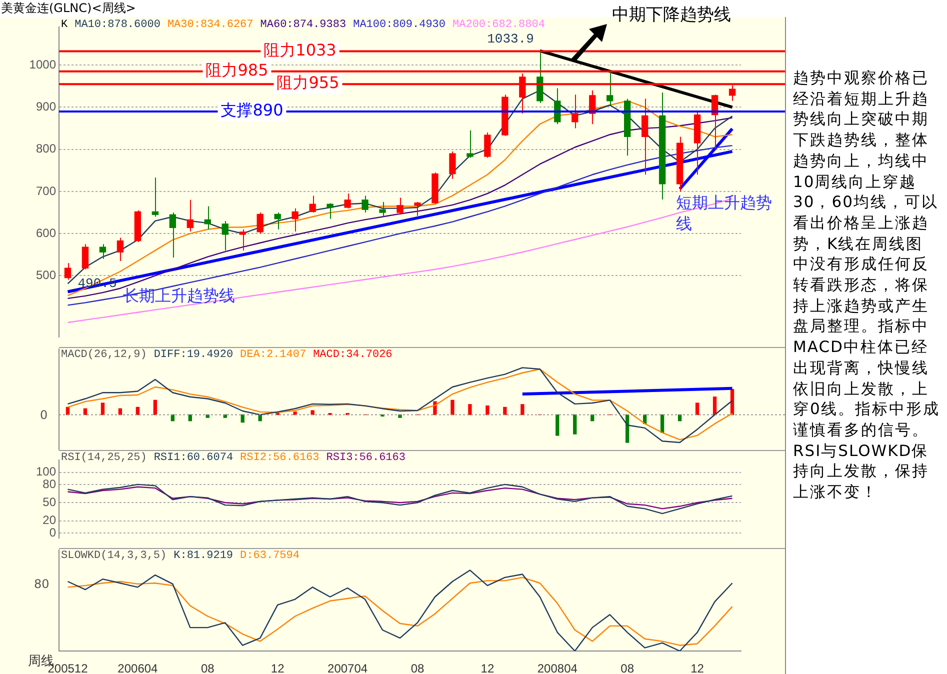  Describe the element at coordinates (52, 532) in the screenshot. I see `y-tick-label: 0` at that location.